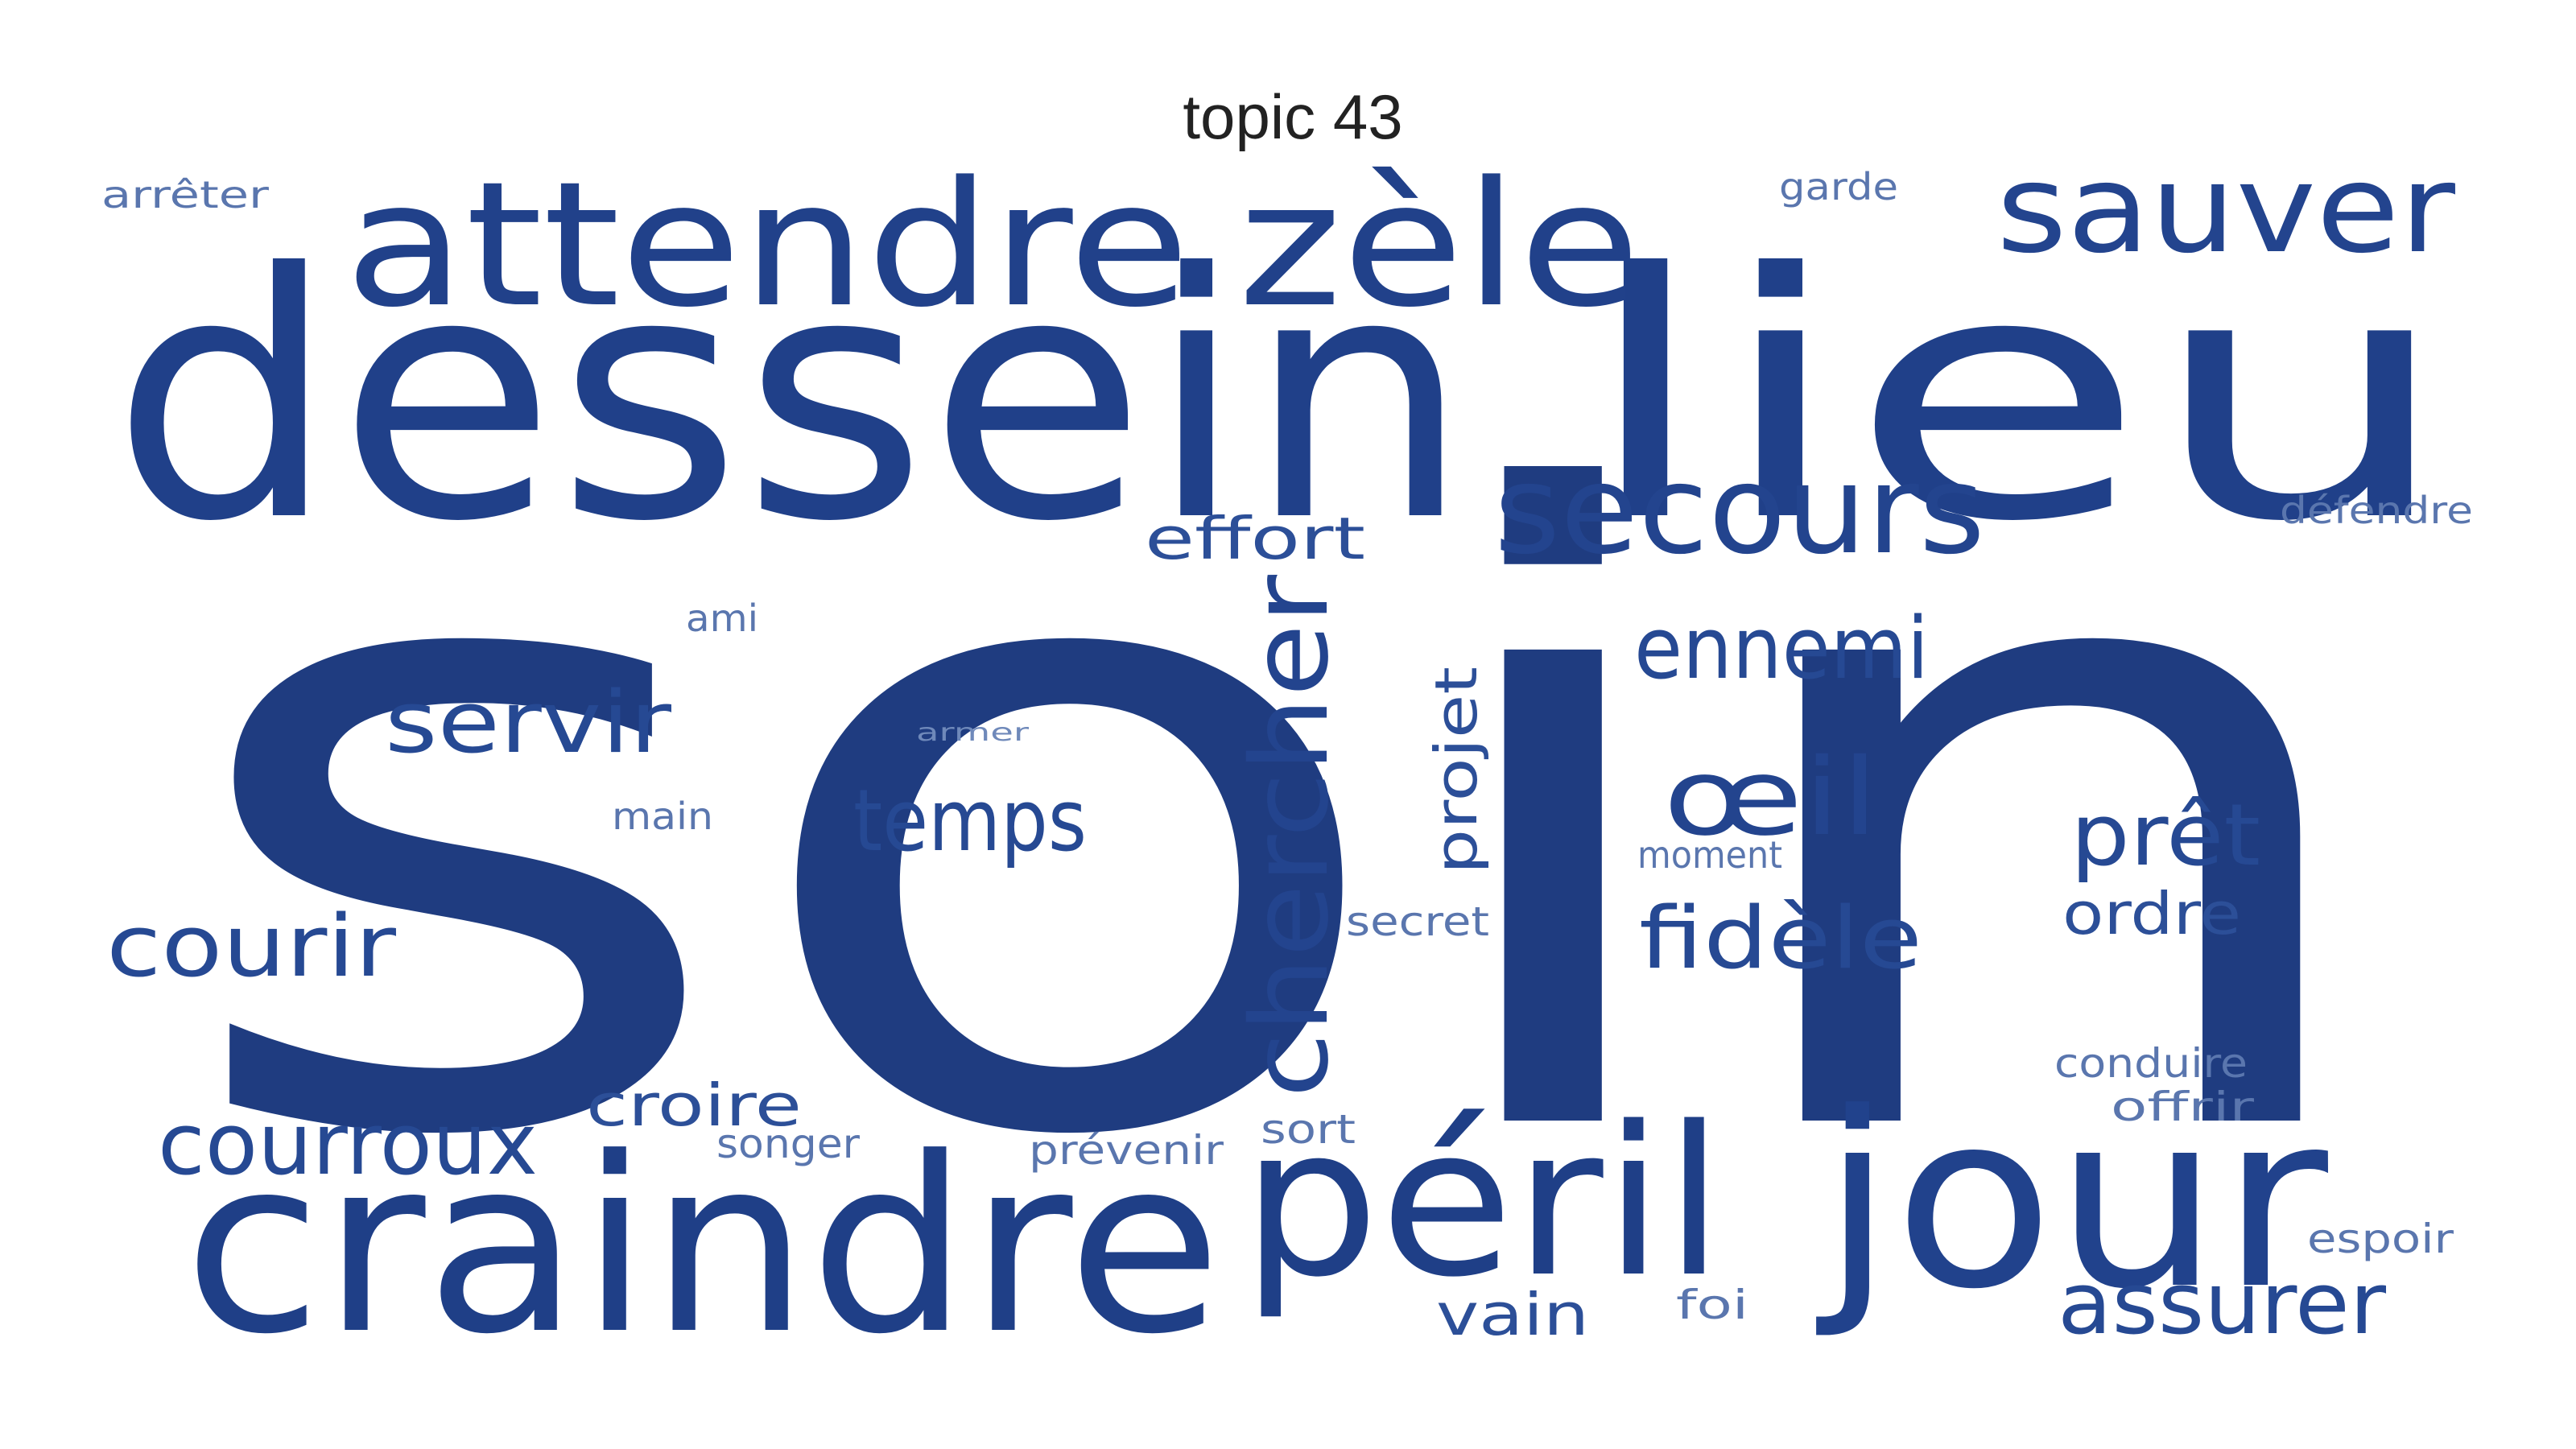 This screenshot has width=2576, height=1449. Describe the element at coordinates (1255, 538) in the screenshot. I see `word-effort: effort` at that location.